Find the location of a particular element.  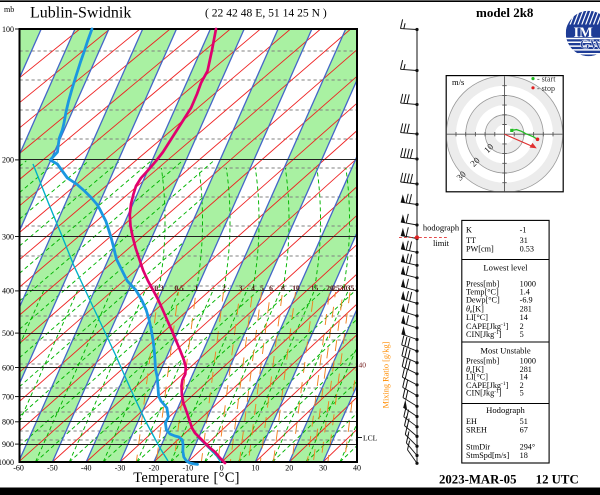

svg-text: 3 is located at coordinates (241, 288).